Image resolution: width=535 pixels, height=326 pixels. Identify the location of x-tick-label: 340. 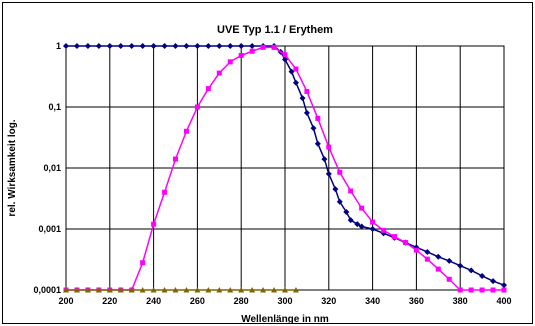
(372, 301).